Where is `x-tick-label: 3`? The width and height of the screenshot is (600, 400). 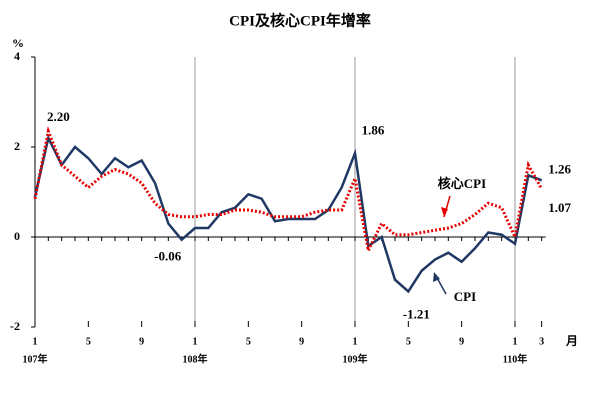 x-tick-label: 3 is located at coordinates (541, 341).